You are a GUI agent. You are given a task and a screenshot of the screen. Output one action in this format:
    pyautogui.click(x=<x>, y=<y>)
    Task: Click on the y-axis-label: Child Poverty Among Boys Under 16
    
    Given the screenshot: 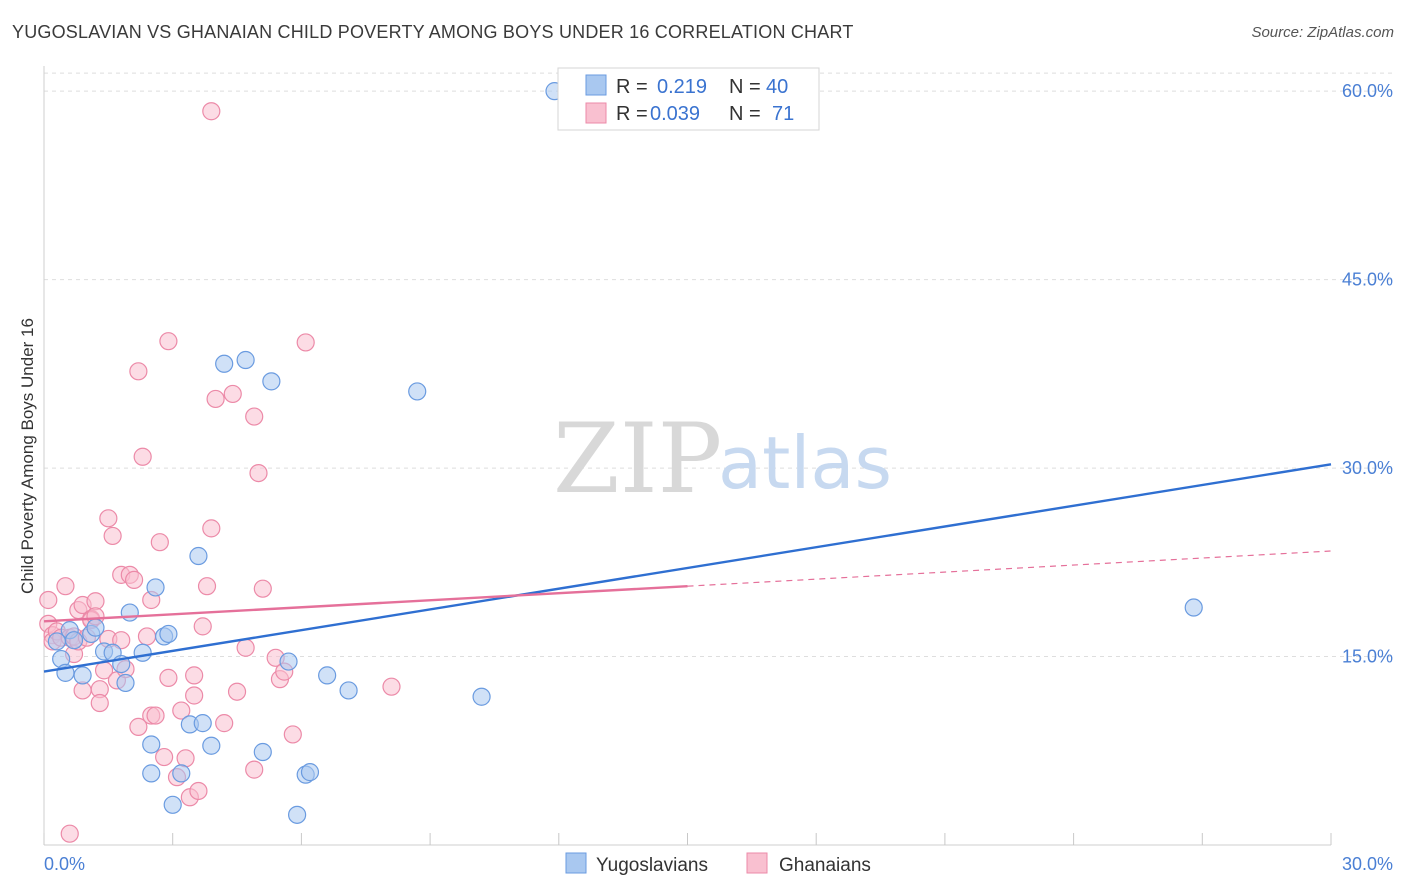 What is the action you would take?
    pyautogui.click(x=27, y=456)
    